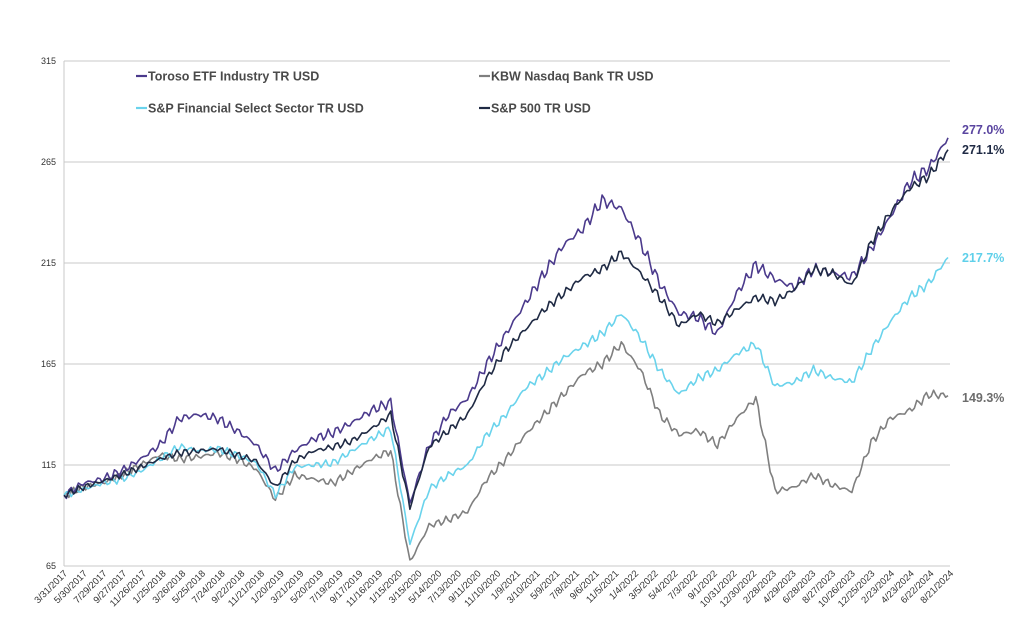  Describe the element at coordinates (48, 61) in the screenshot. I see `y-tick-label: 315` at that location.